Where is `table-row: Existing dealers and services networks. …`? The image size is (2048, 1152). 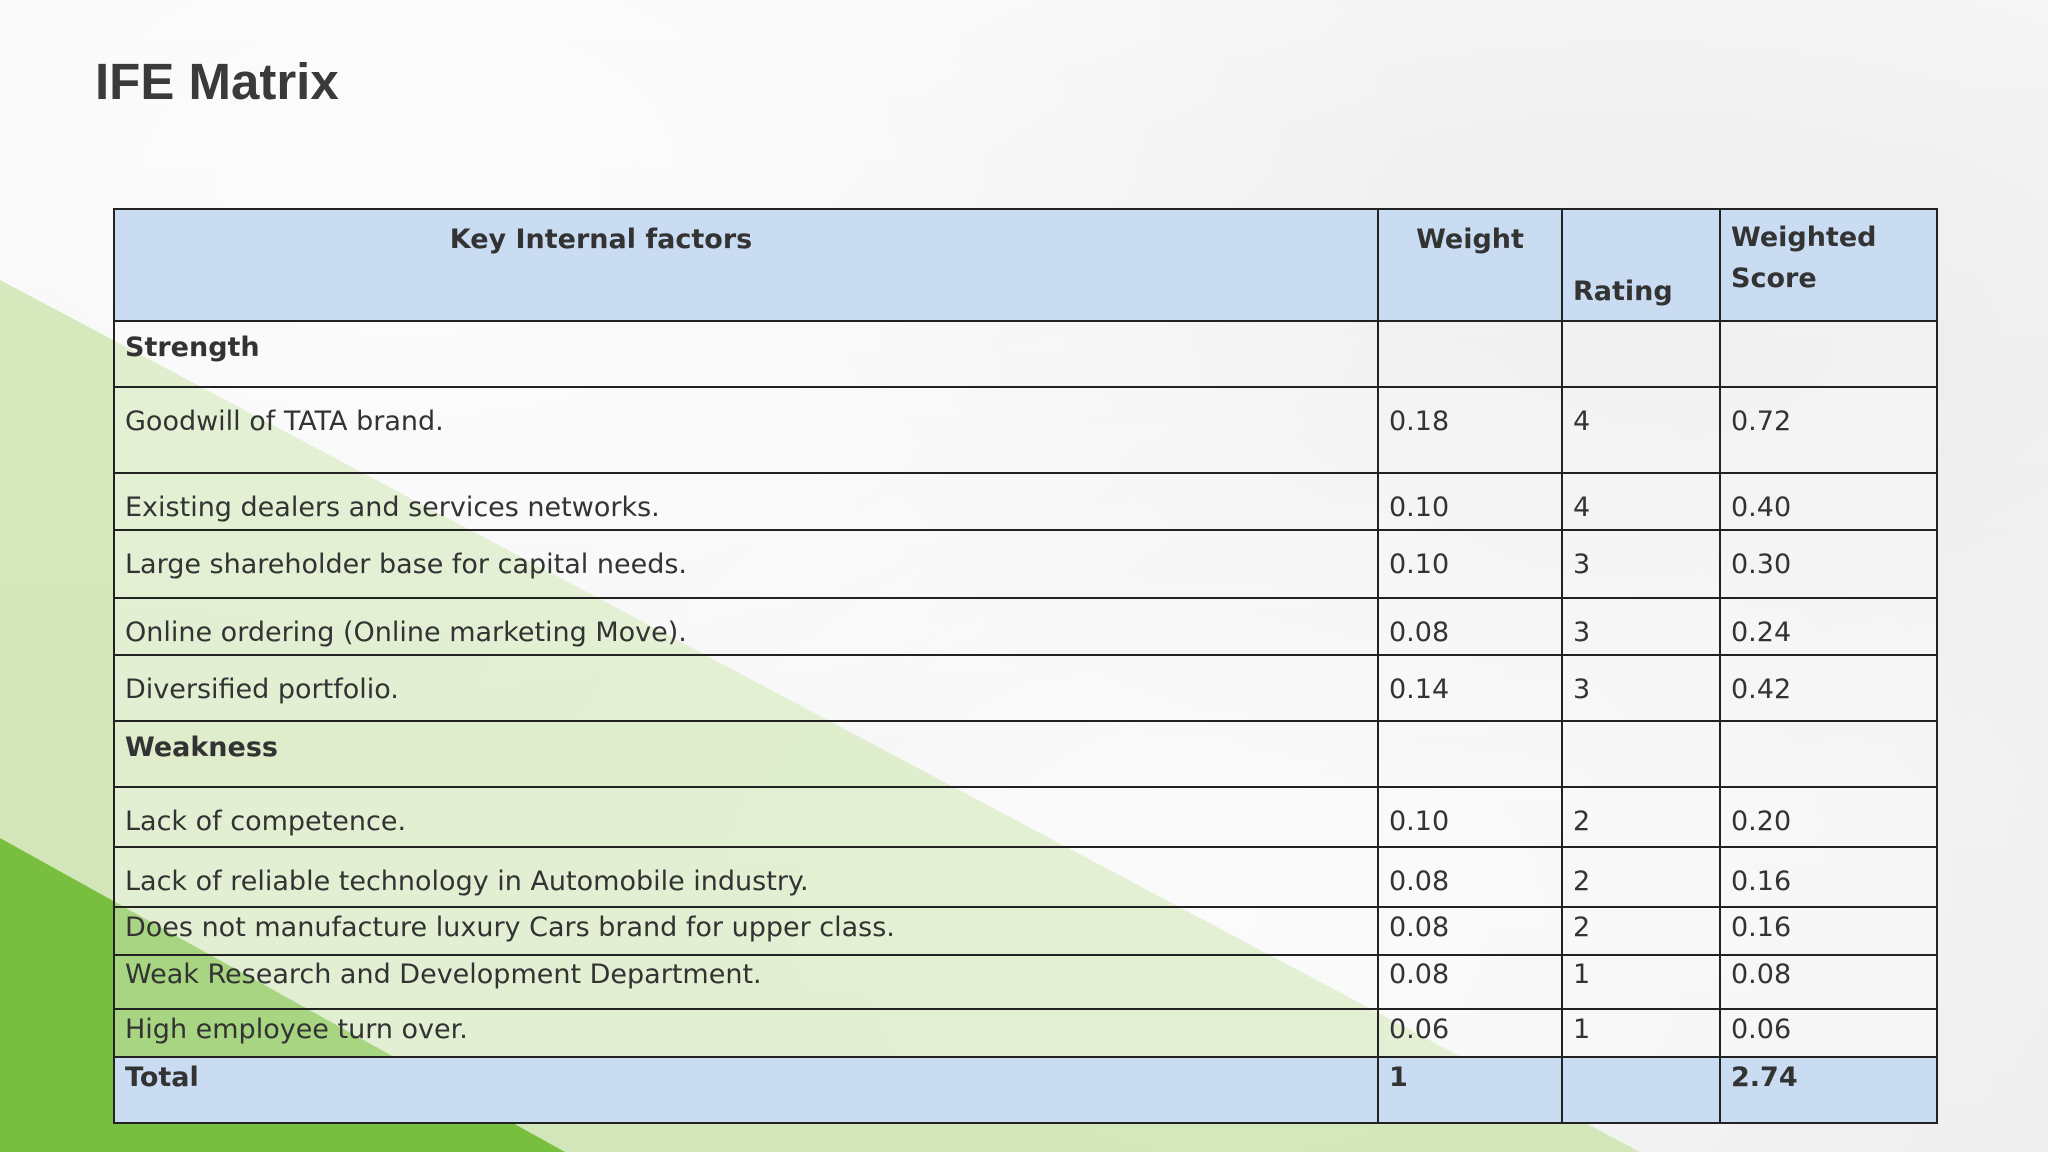 table-row: Existing dealers and services networks. … is located at coordinates (1025, 501).